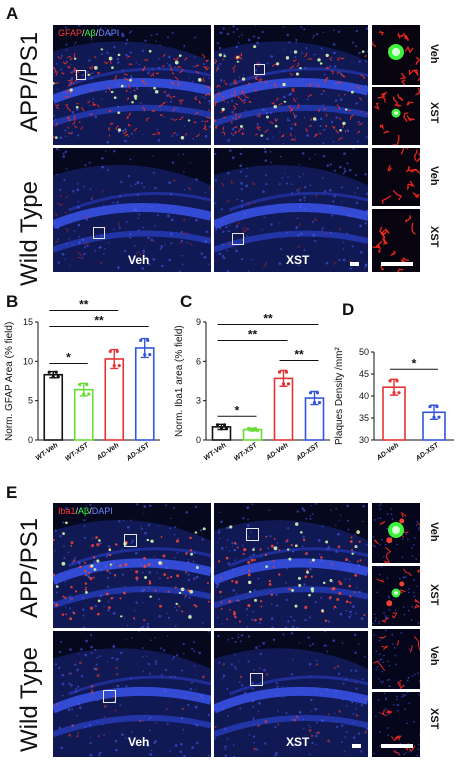  I want to click on panel-e-row-label-wild-type: Wild Type, so click(29, 699).